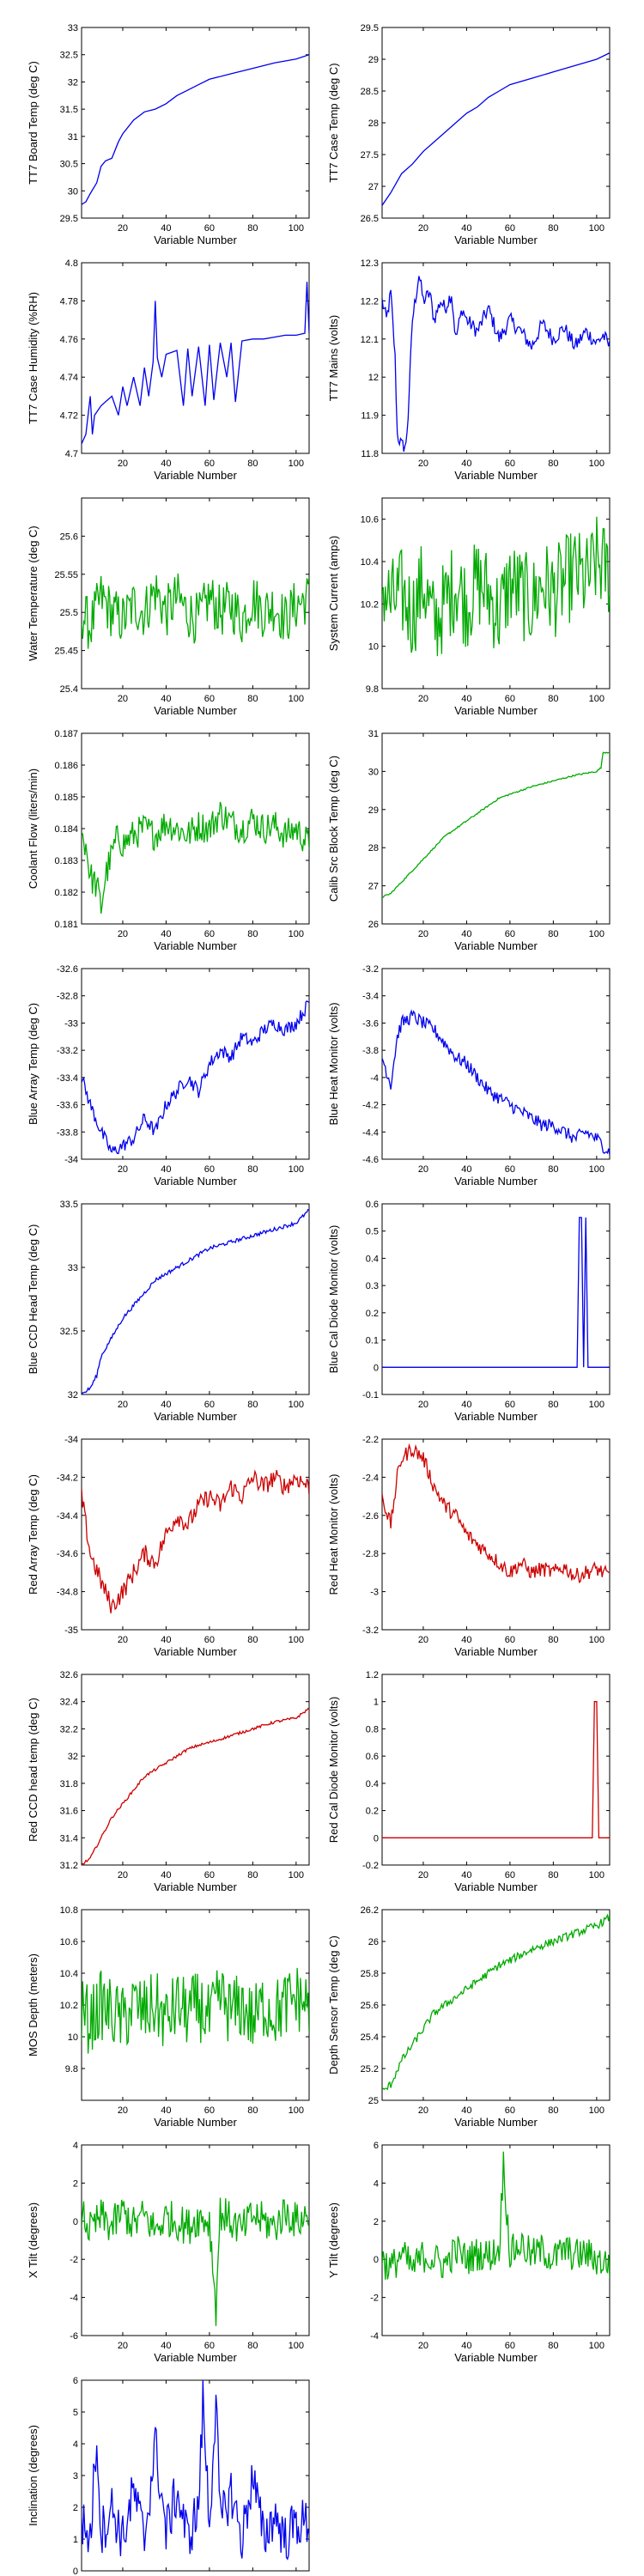  I want to click on y-tick-label: -4, so click(74, 2298).